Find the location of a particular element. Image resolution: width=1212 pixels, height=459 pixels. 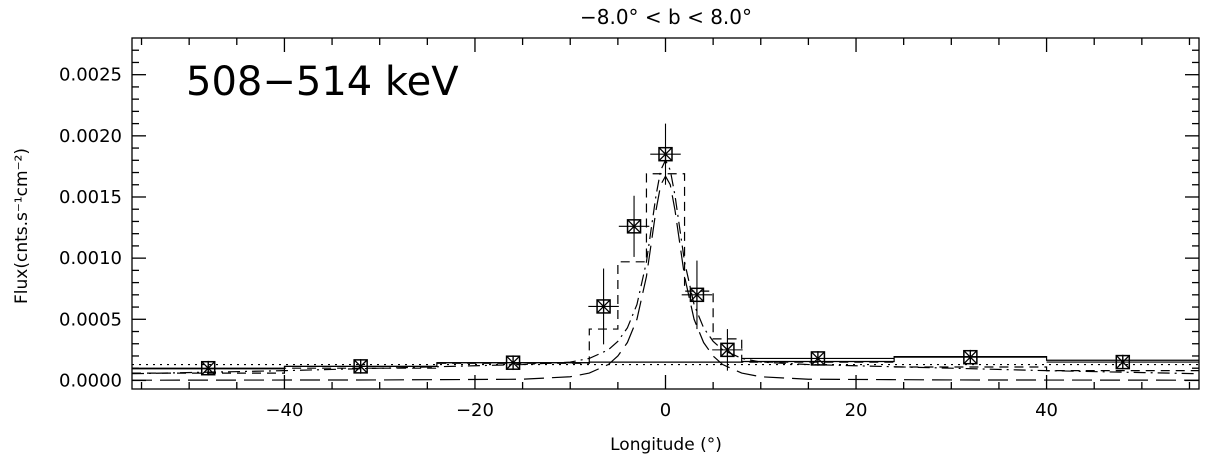

x-tick-label: 40 is located at coordinates (1046, 410).